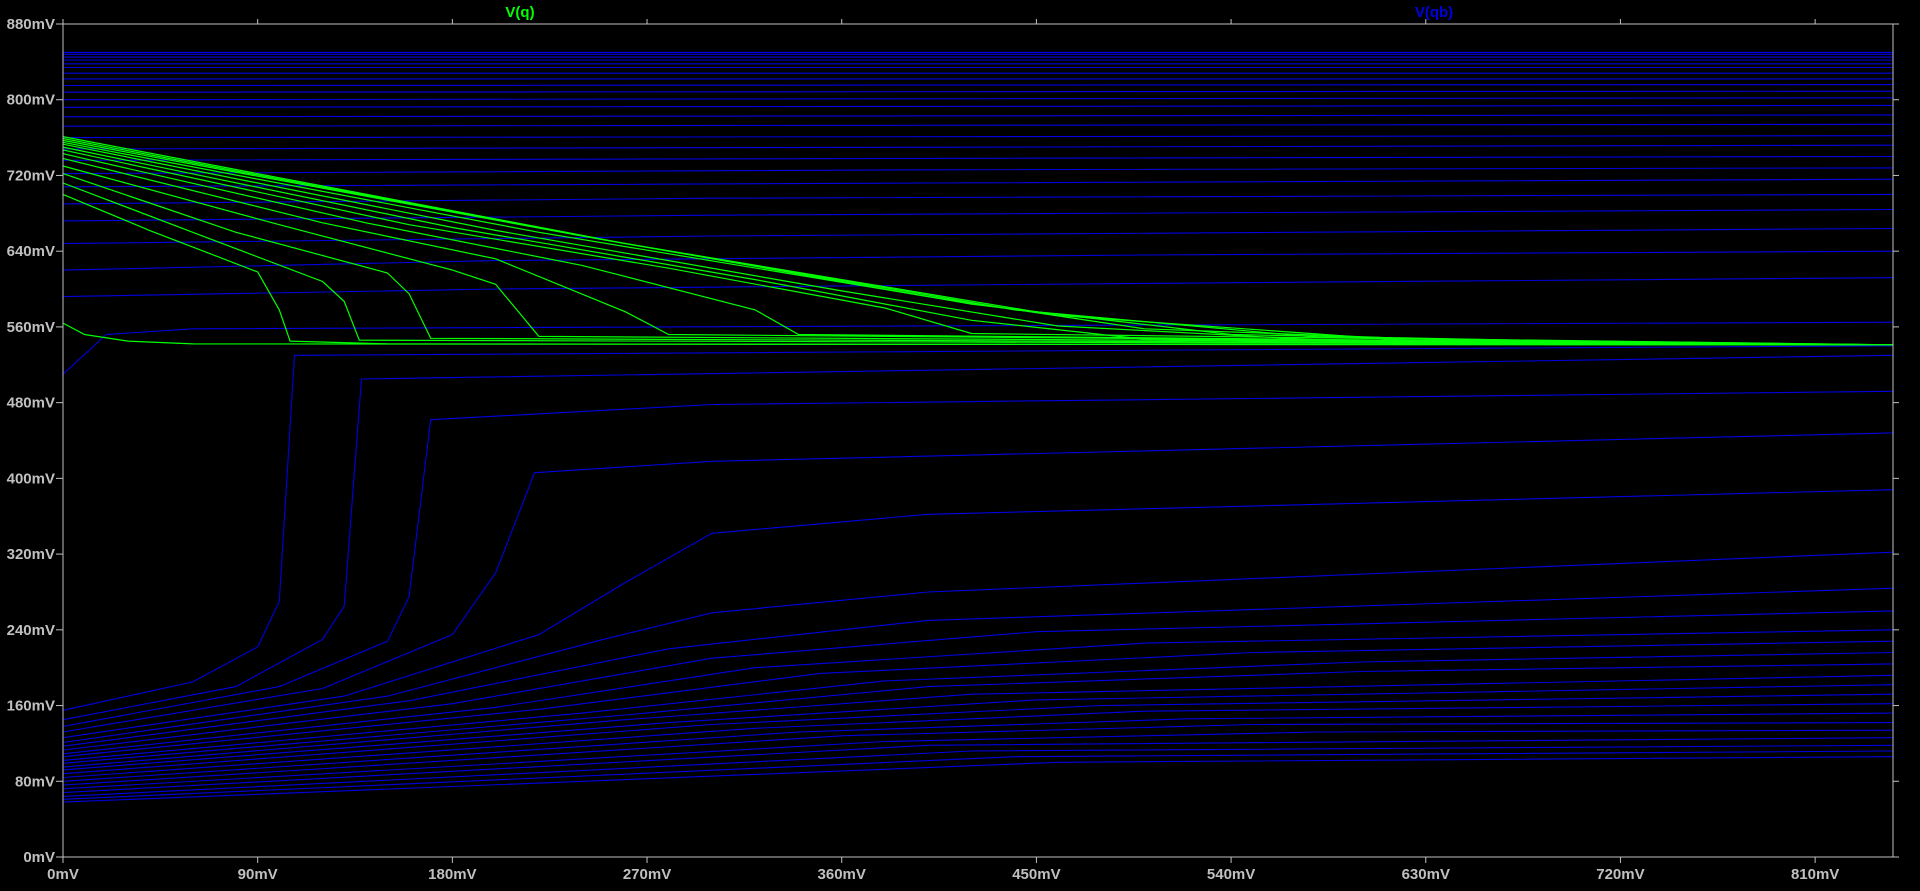 The width and height of the screenshot is (1920, 891). What do you see at coordinates (519, 12) in the screenshot?
I see `legend-vq: V(q)` at bounding box center [519, 12].